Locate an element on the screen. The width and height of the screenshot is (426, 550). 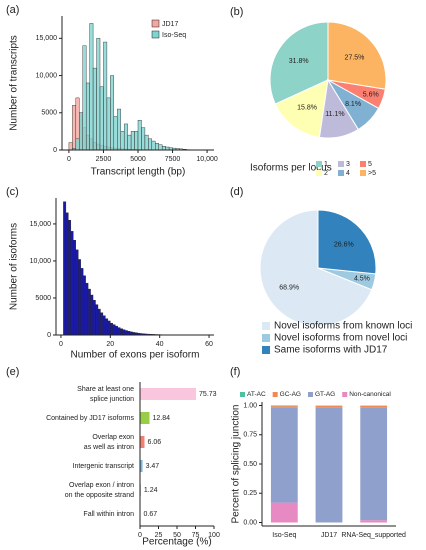
value-label: 12.84 is located at coordinates (162, 418).